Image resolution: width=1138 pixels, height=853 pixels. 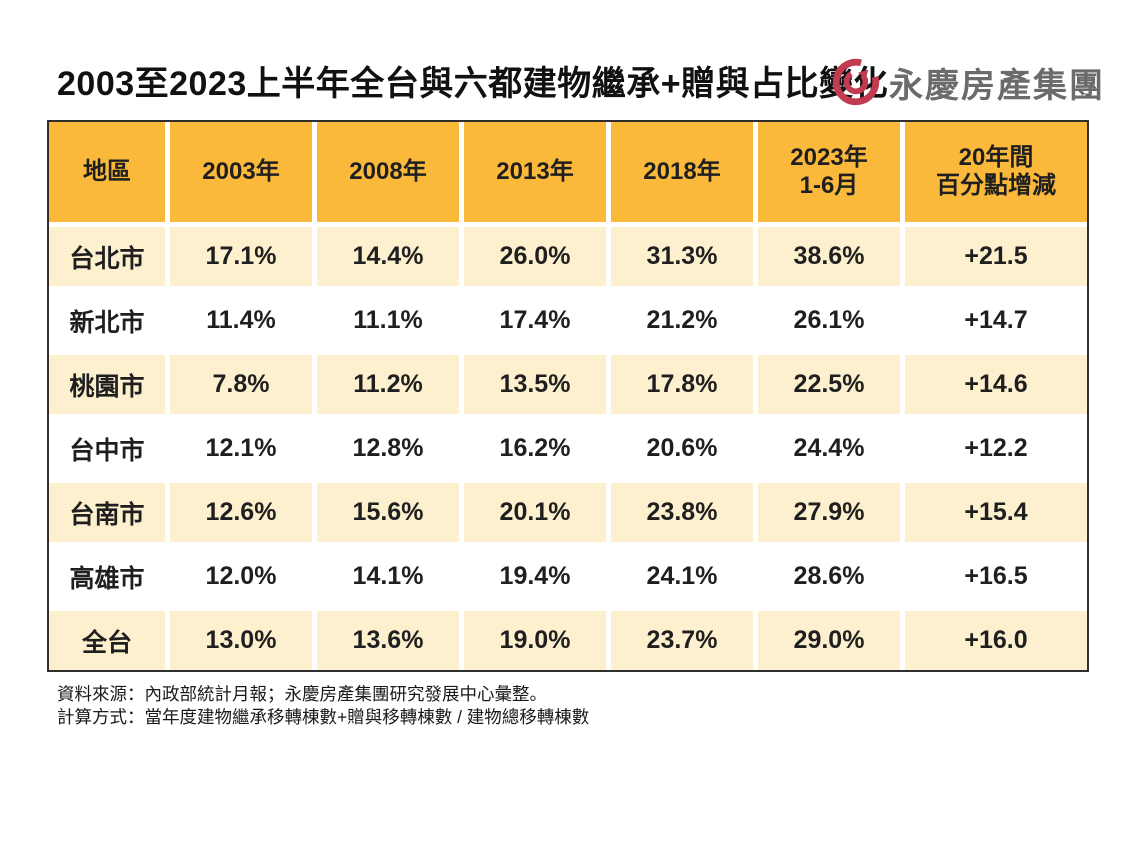 What do you see at coordinates (682, 576) in the screenshot?
I see `value-cell: 24.1%` at bounding box center [682, 576].